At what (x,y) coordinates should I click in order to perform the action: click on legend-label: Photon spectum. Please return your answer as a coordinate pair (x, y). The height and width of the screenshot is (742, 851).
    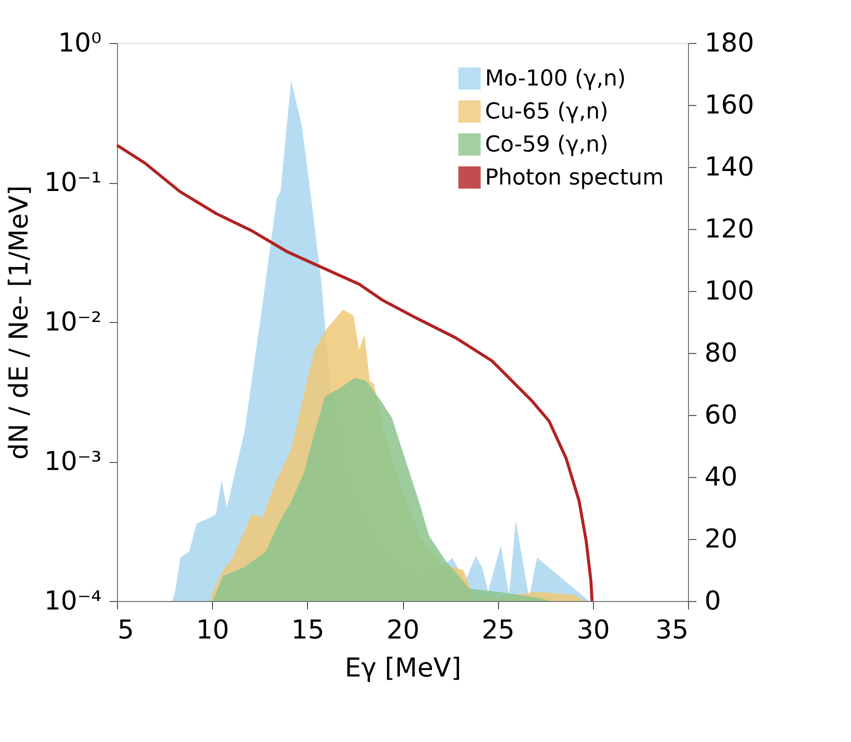
    Looking at the image, I should click on (574, 178).